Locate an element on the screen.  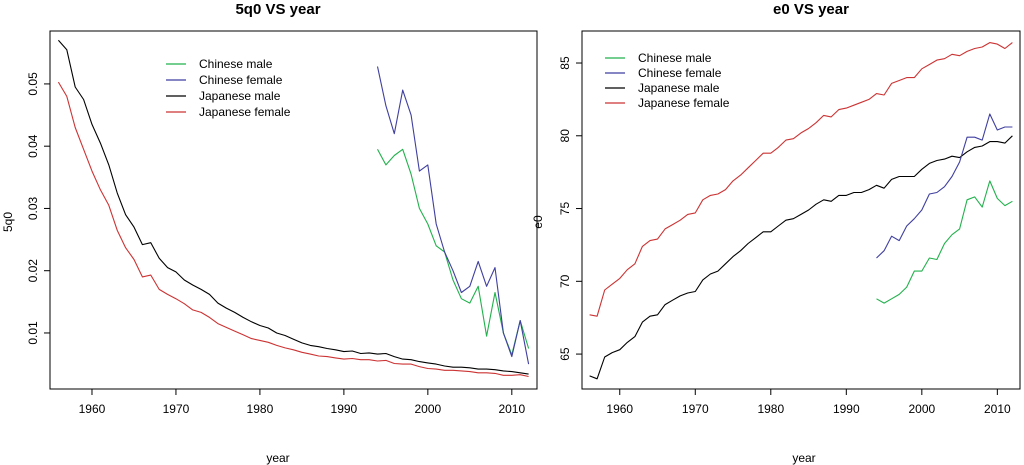
chart-title: 5q0 VS year is located at coordinates (277, 9).